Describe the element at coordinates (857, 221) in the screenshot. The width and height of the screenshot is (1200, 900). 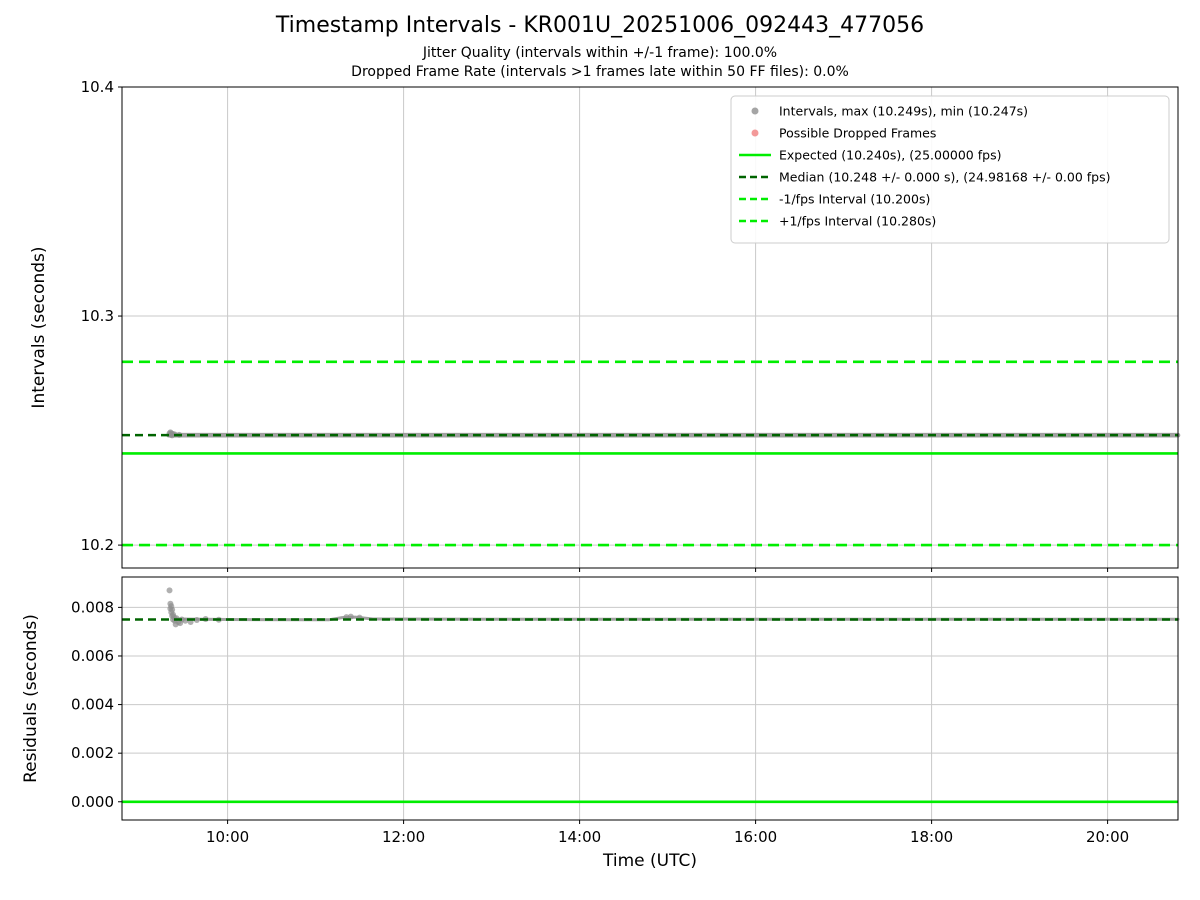
I see `legend-label: +1/fps Interval (10.280s)` at that location.